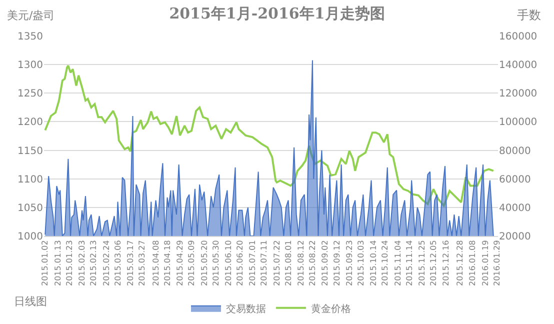 The width and height of the screenshot is (554, 324). Describe the element at coordinates (485, 263) in the screenshot. I see `x-tick-label: 2016.01.19` at that location.